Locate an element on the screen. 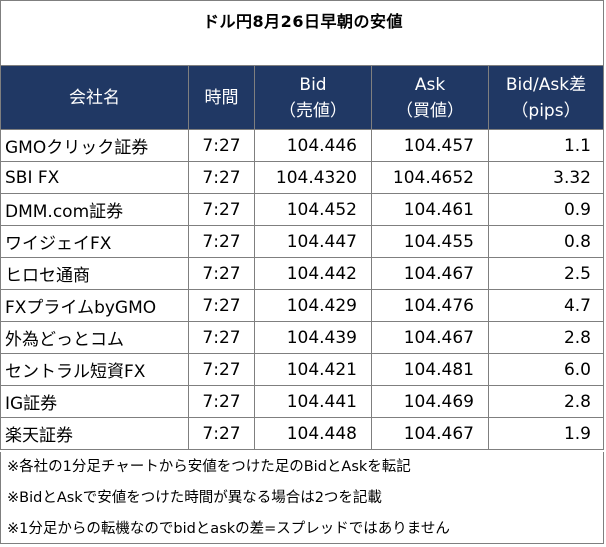 The image size is (606, 547). company-cell: セントラル短資FX is located at coordinates (94, 369).